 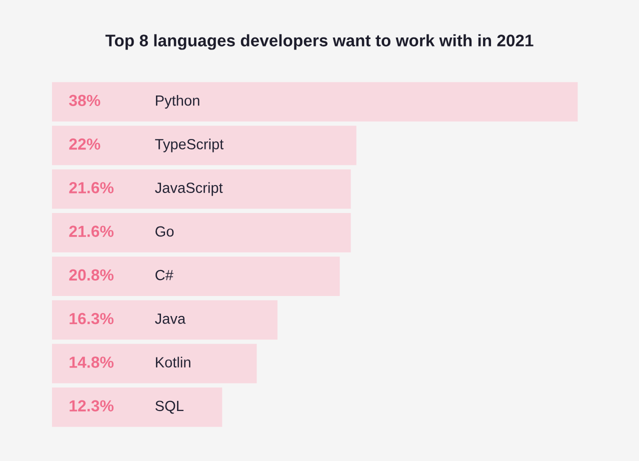 I want to click on data-label: 38%, so click(x=84, y=100).